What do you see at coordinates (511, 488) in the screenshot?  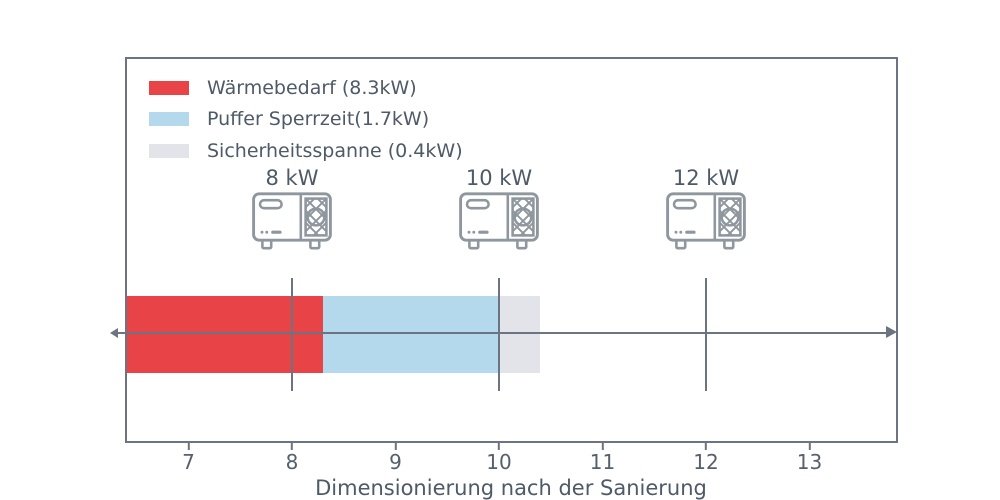 I see `x-axis-title: Dimensionierung nach der Sanierung` at bounding box center [511, 488].